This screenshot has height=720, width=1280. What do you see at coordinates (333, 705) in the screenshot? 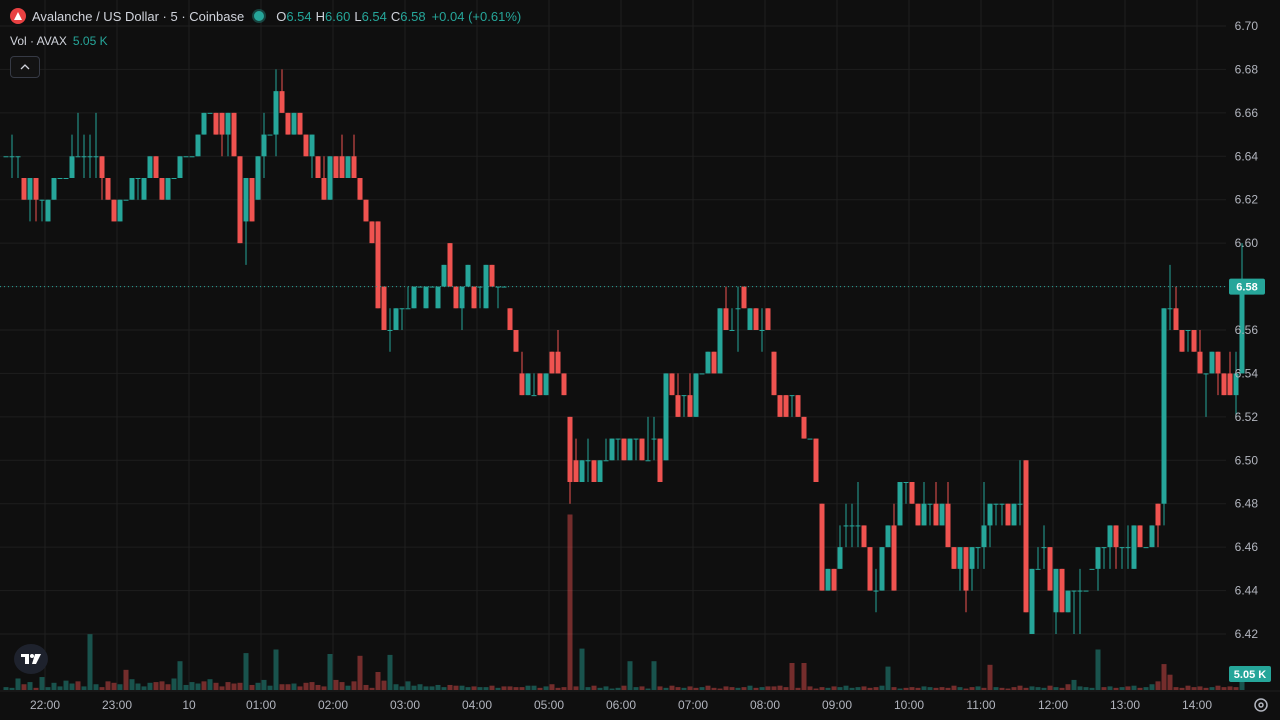
I see `time-tick-label: 02:00` at bounding box center [333, 705].